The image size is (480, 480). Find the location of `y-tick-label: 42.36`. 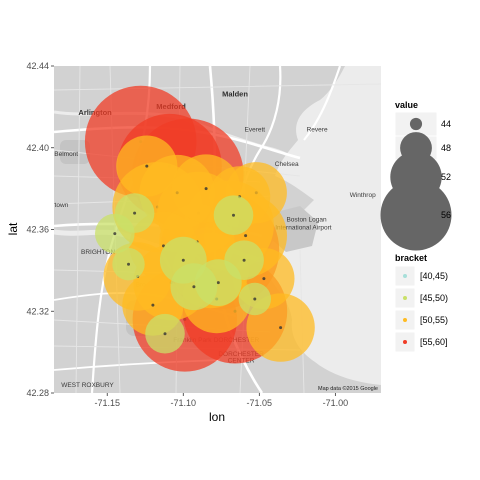

y-tick-label: 42.36 is located at coordinates (37, 230).